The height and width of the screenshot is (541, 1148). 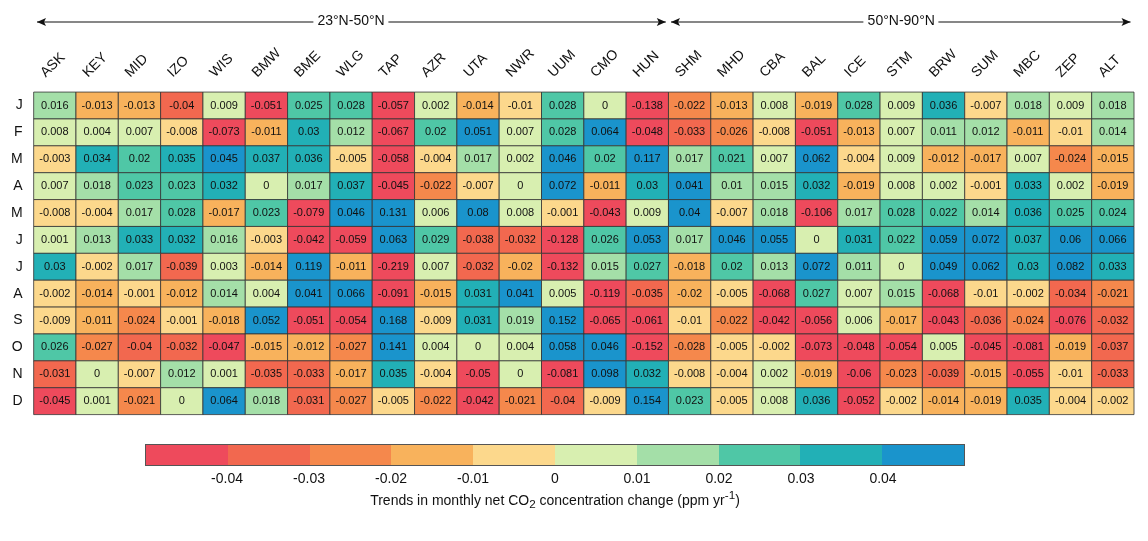 What do you see at coordinates (351, 319) in the screenshot?
I see `data-label: -0.054` at bounding box center [351, 319].